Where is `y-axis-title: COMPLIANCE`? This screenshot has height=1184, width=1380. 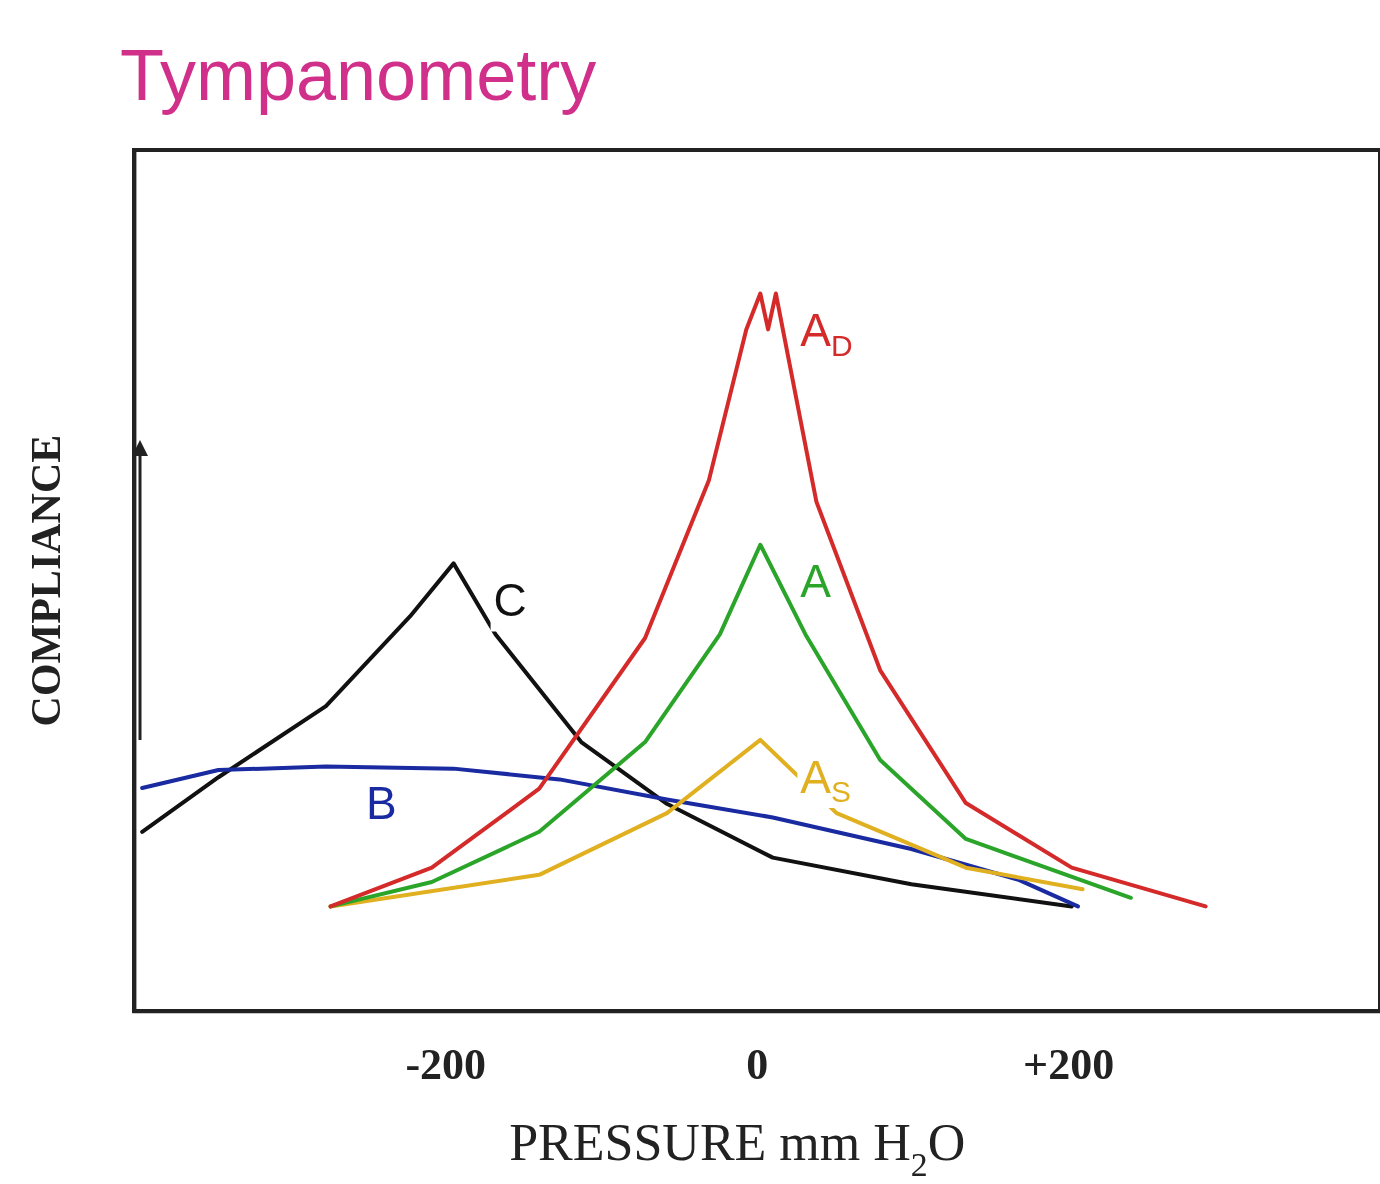
y-axis-title: COMPLIANCE is located at coordinates (46, 580).